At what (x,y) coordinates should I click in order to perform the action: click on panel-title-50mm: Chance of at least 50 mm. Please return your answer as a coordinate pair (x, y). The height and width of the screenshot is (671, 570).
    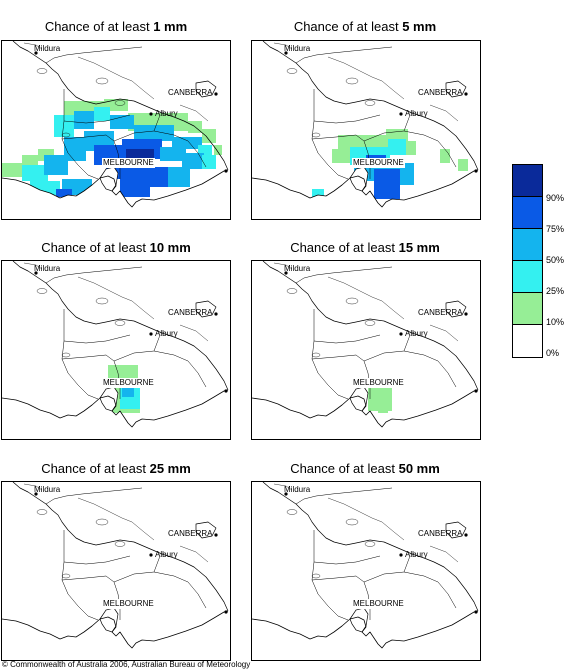
    Looking at the image, I should click on (365, 468).